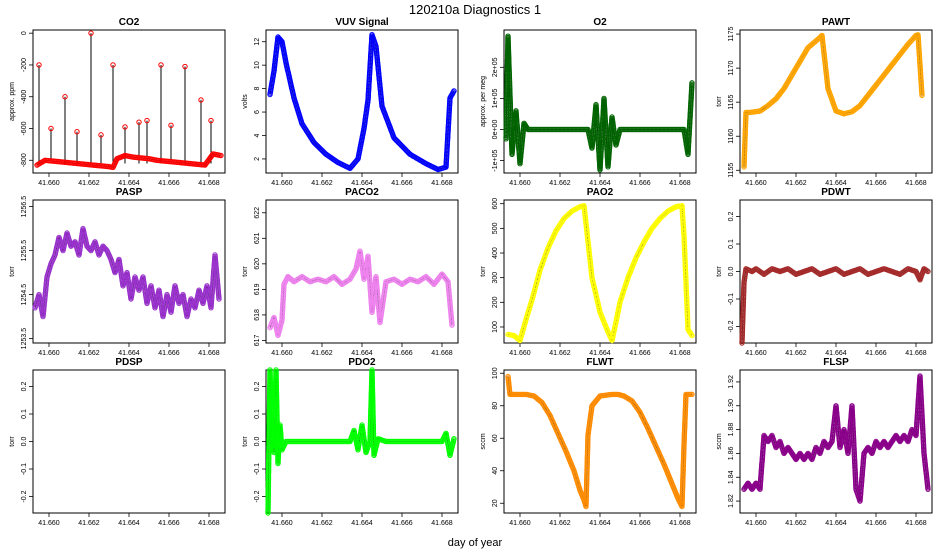  Describe the element at coordinates (257, 89) in the screenshot. I see `y-tick-label: 8` at that location.